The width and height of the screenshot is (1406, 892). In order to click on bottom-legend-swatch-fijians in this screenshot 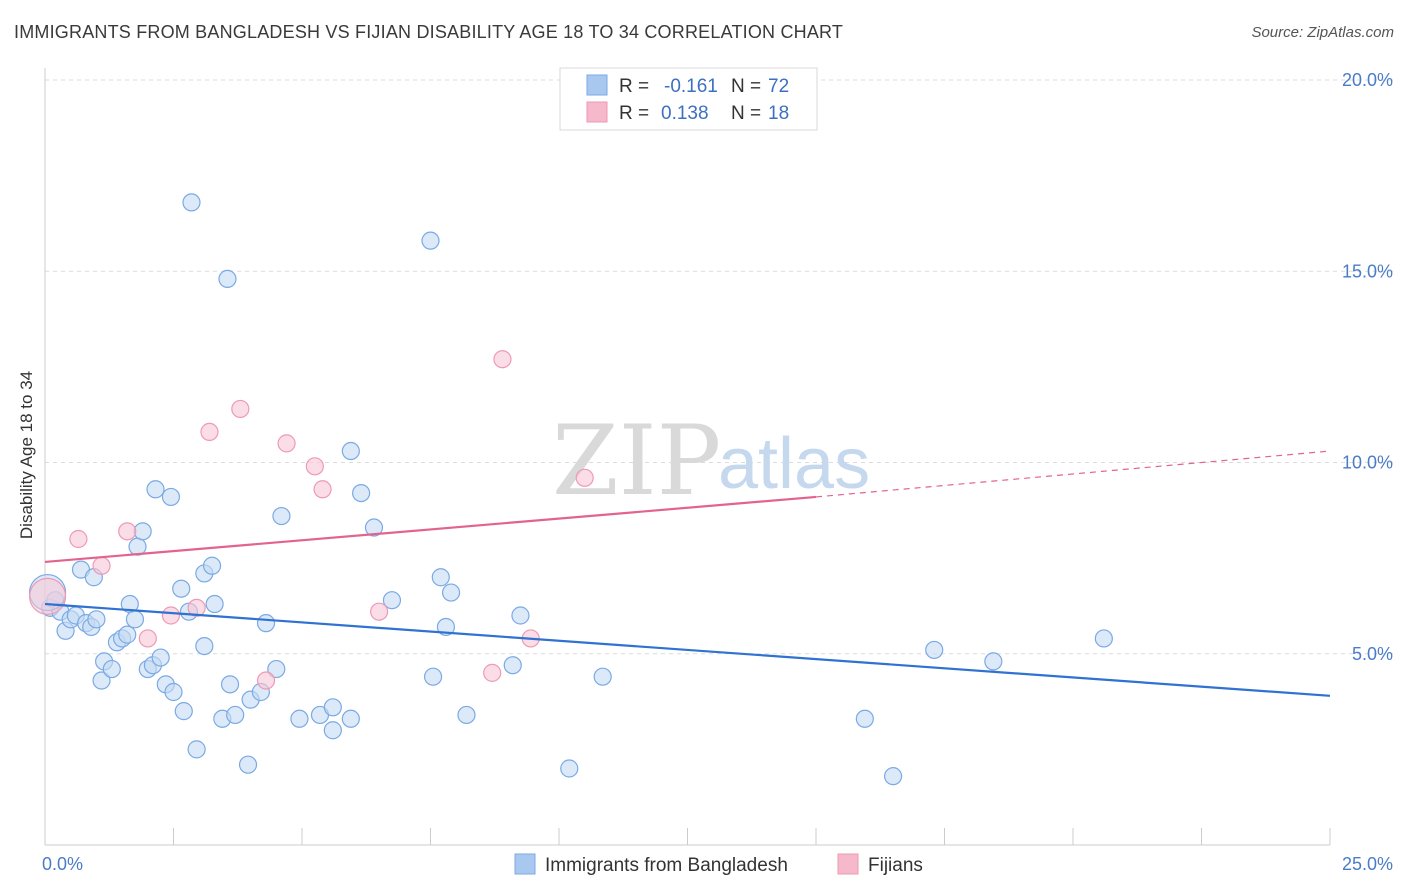, I will do `click(848, 864)`.